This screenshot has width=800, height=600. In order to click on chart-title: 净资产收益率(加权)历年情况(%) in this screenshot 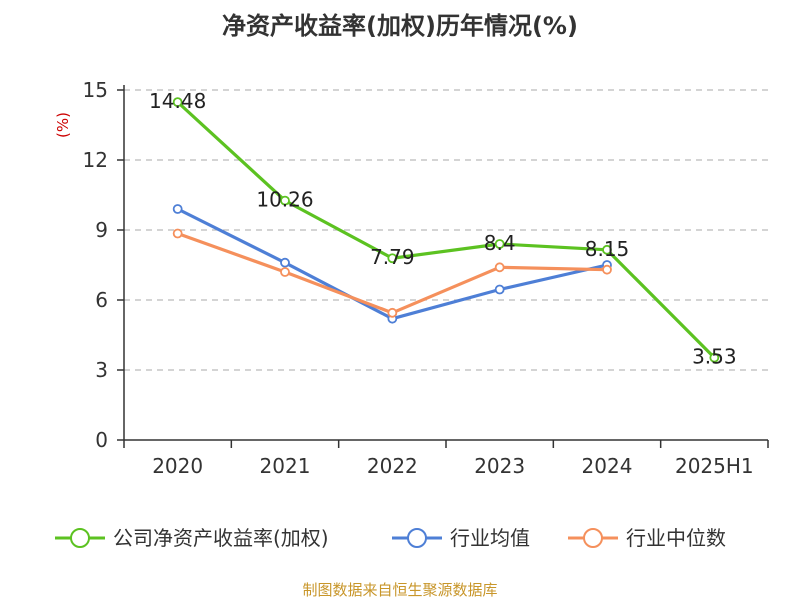, I will do `click(400, 26)`.